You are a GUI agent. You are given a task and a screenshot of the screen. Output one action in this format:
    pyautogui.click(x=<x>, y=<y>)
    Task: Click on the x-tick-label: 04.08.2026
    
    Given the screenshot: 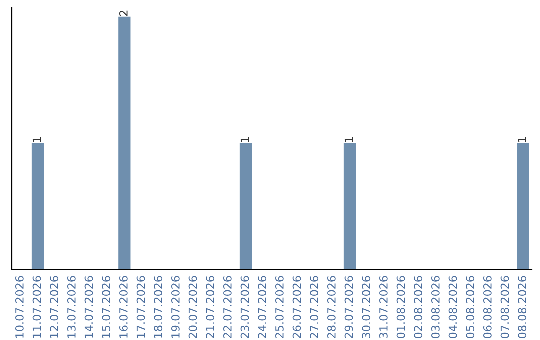 What is the action you would take?
    pyautogui.click(x=453, y=307)
    